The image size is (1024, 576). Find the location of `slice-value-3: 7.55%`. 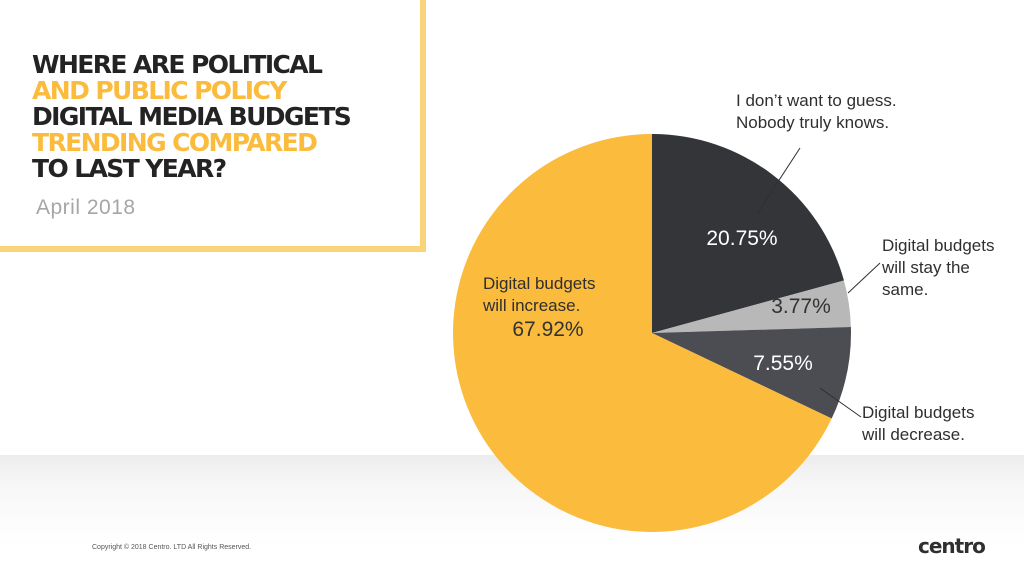

slice-value-3: 7.55% is located at coordinates (783, 363).